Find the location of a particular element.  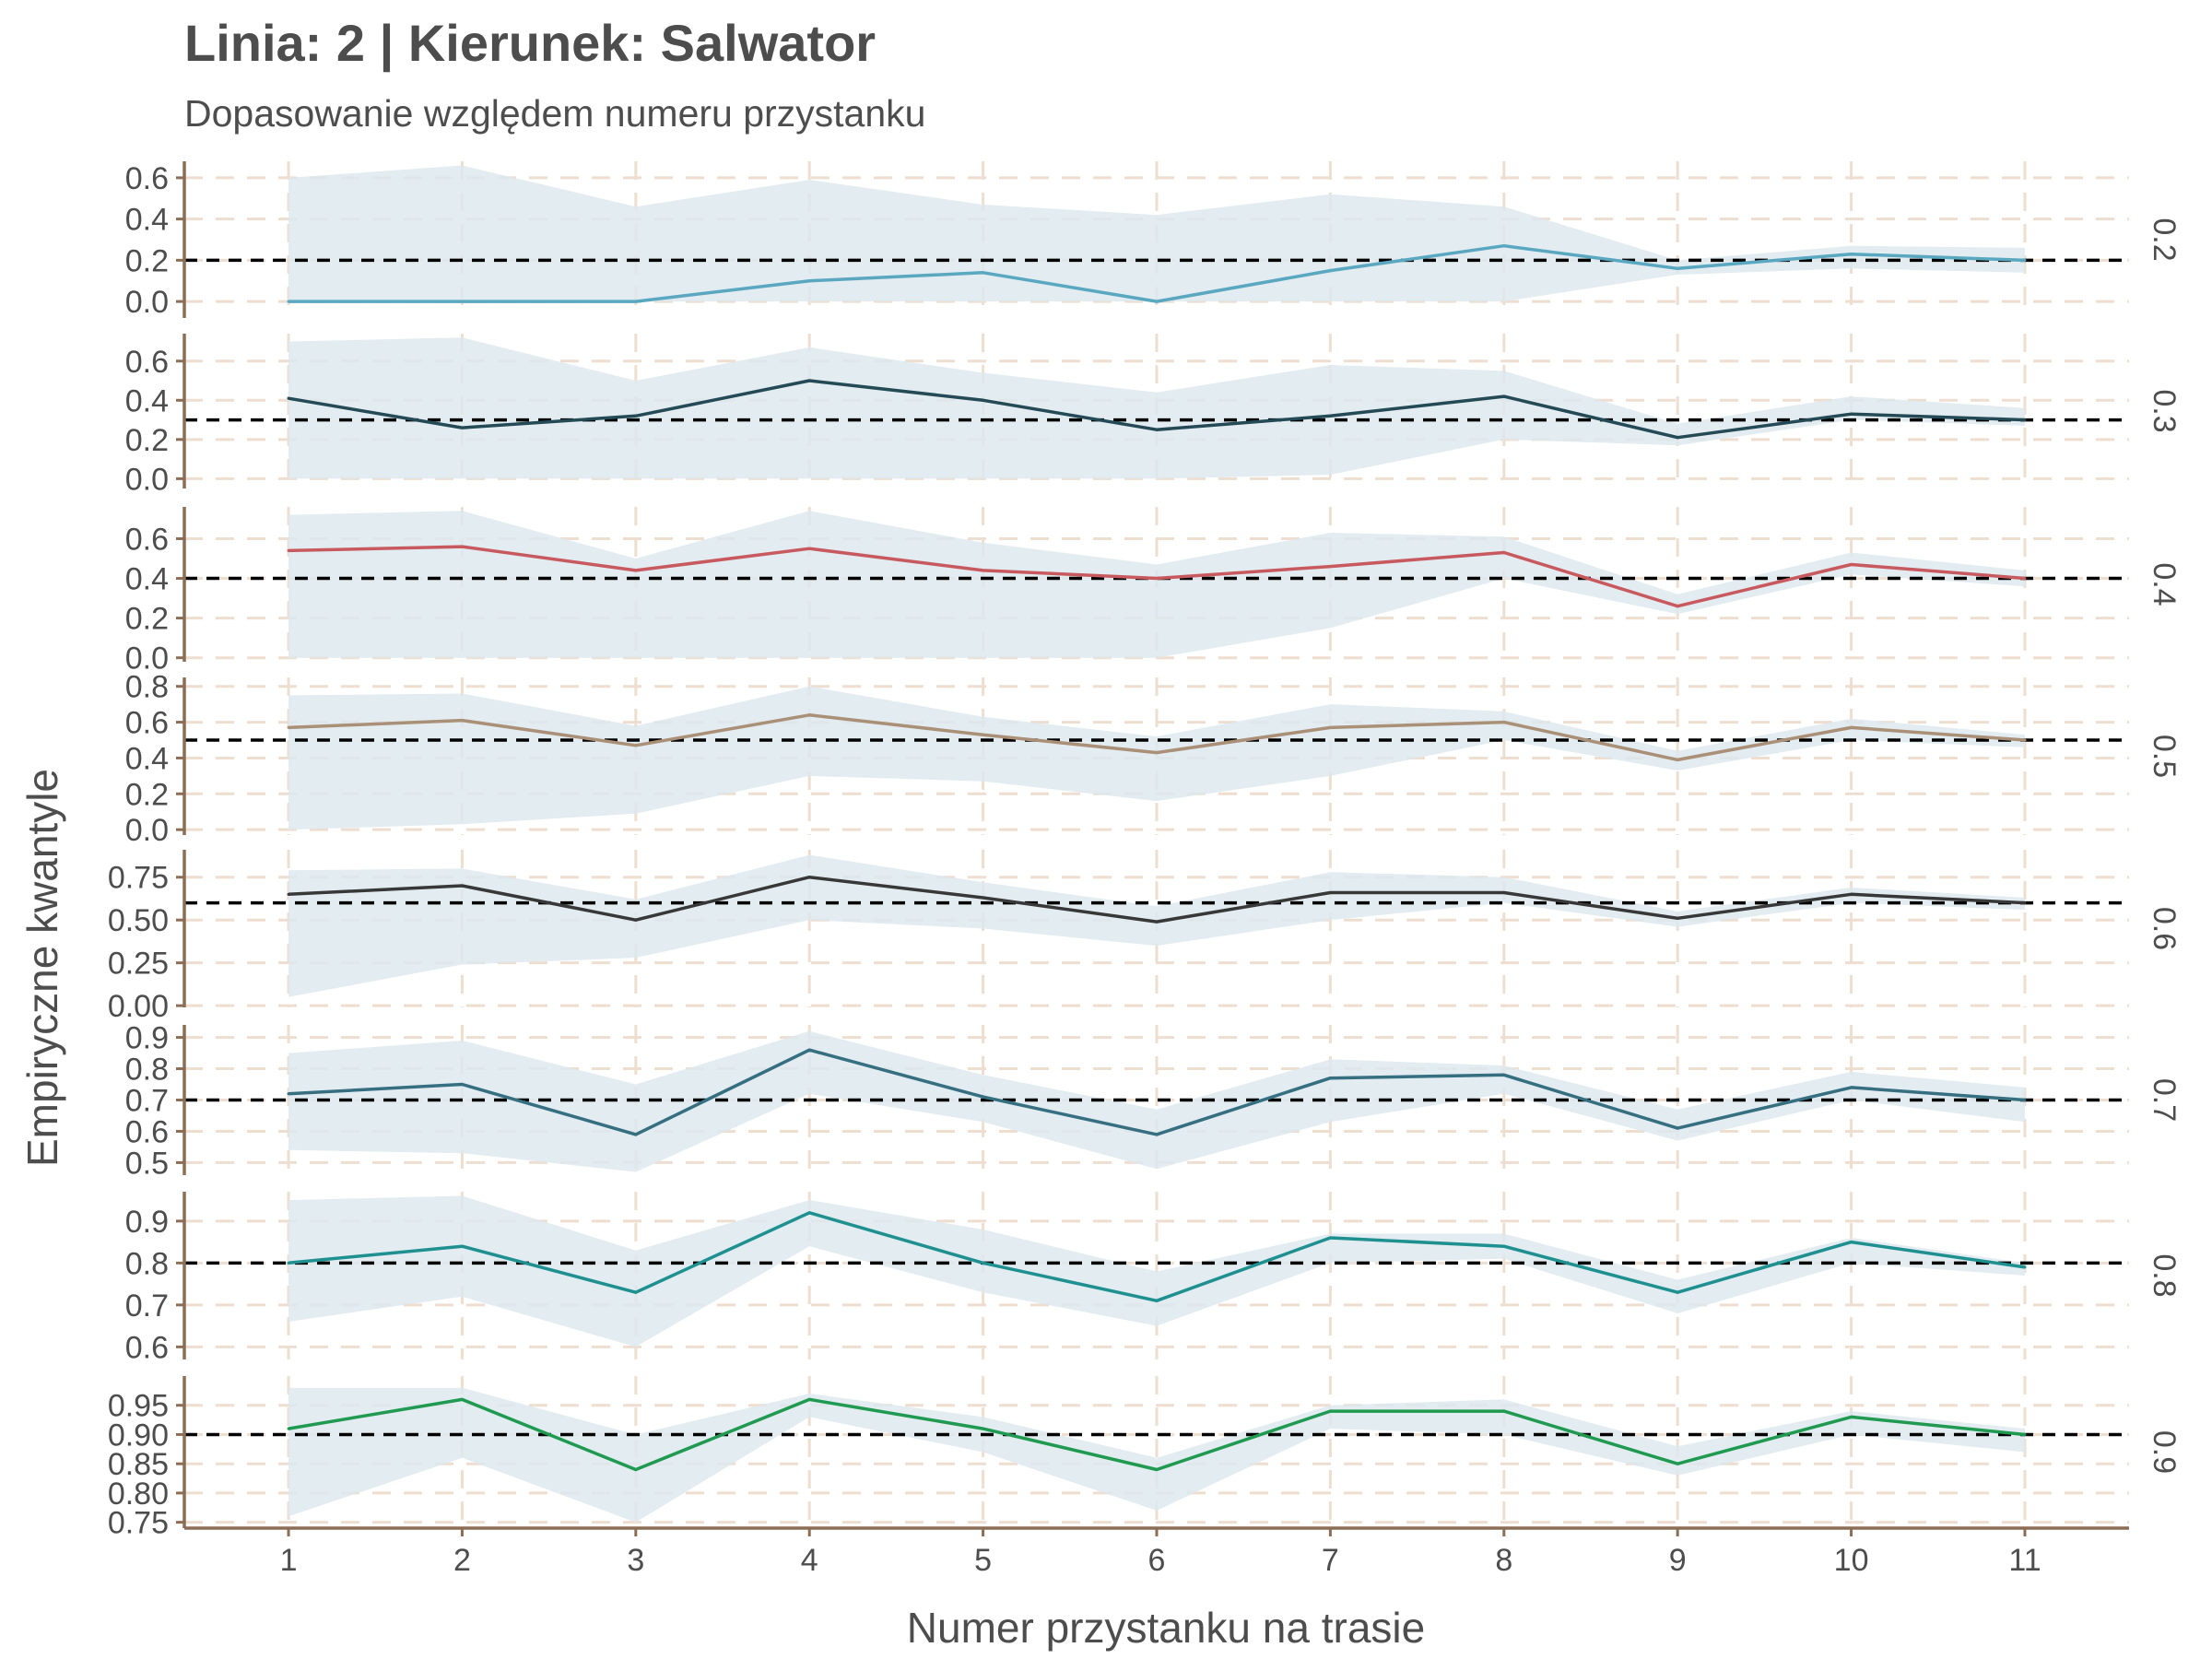

x-tick-label: 6 is located at coordinates (1157, 1560).